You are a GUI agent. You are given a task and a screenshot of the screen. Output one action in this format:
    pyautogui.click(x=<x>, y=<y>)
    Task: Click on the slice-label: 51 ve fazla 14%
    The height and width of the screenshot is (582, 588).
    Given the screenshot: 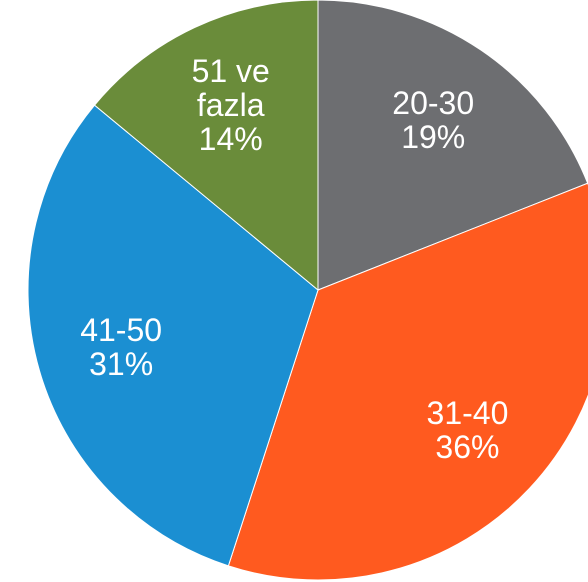 What is the action you would take?
    pyautogui.click(x=231, y=105)
    